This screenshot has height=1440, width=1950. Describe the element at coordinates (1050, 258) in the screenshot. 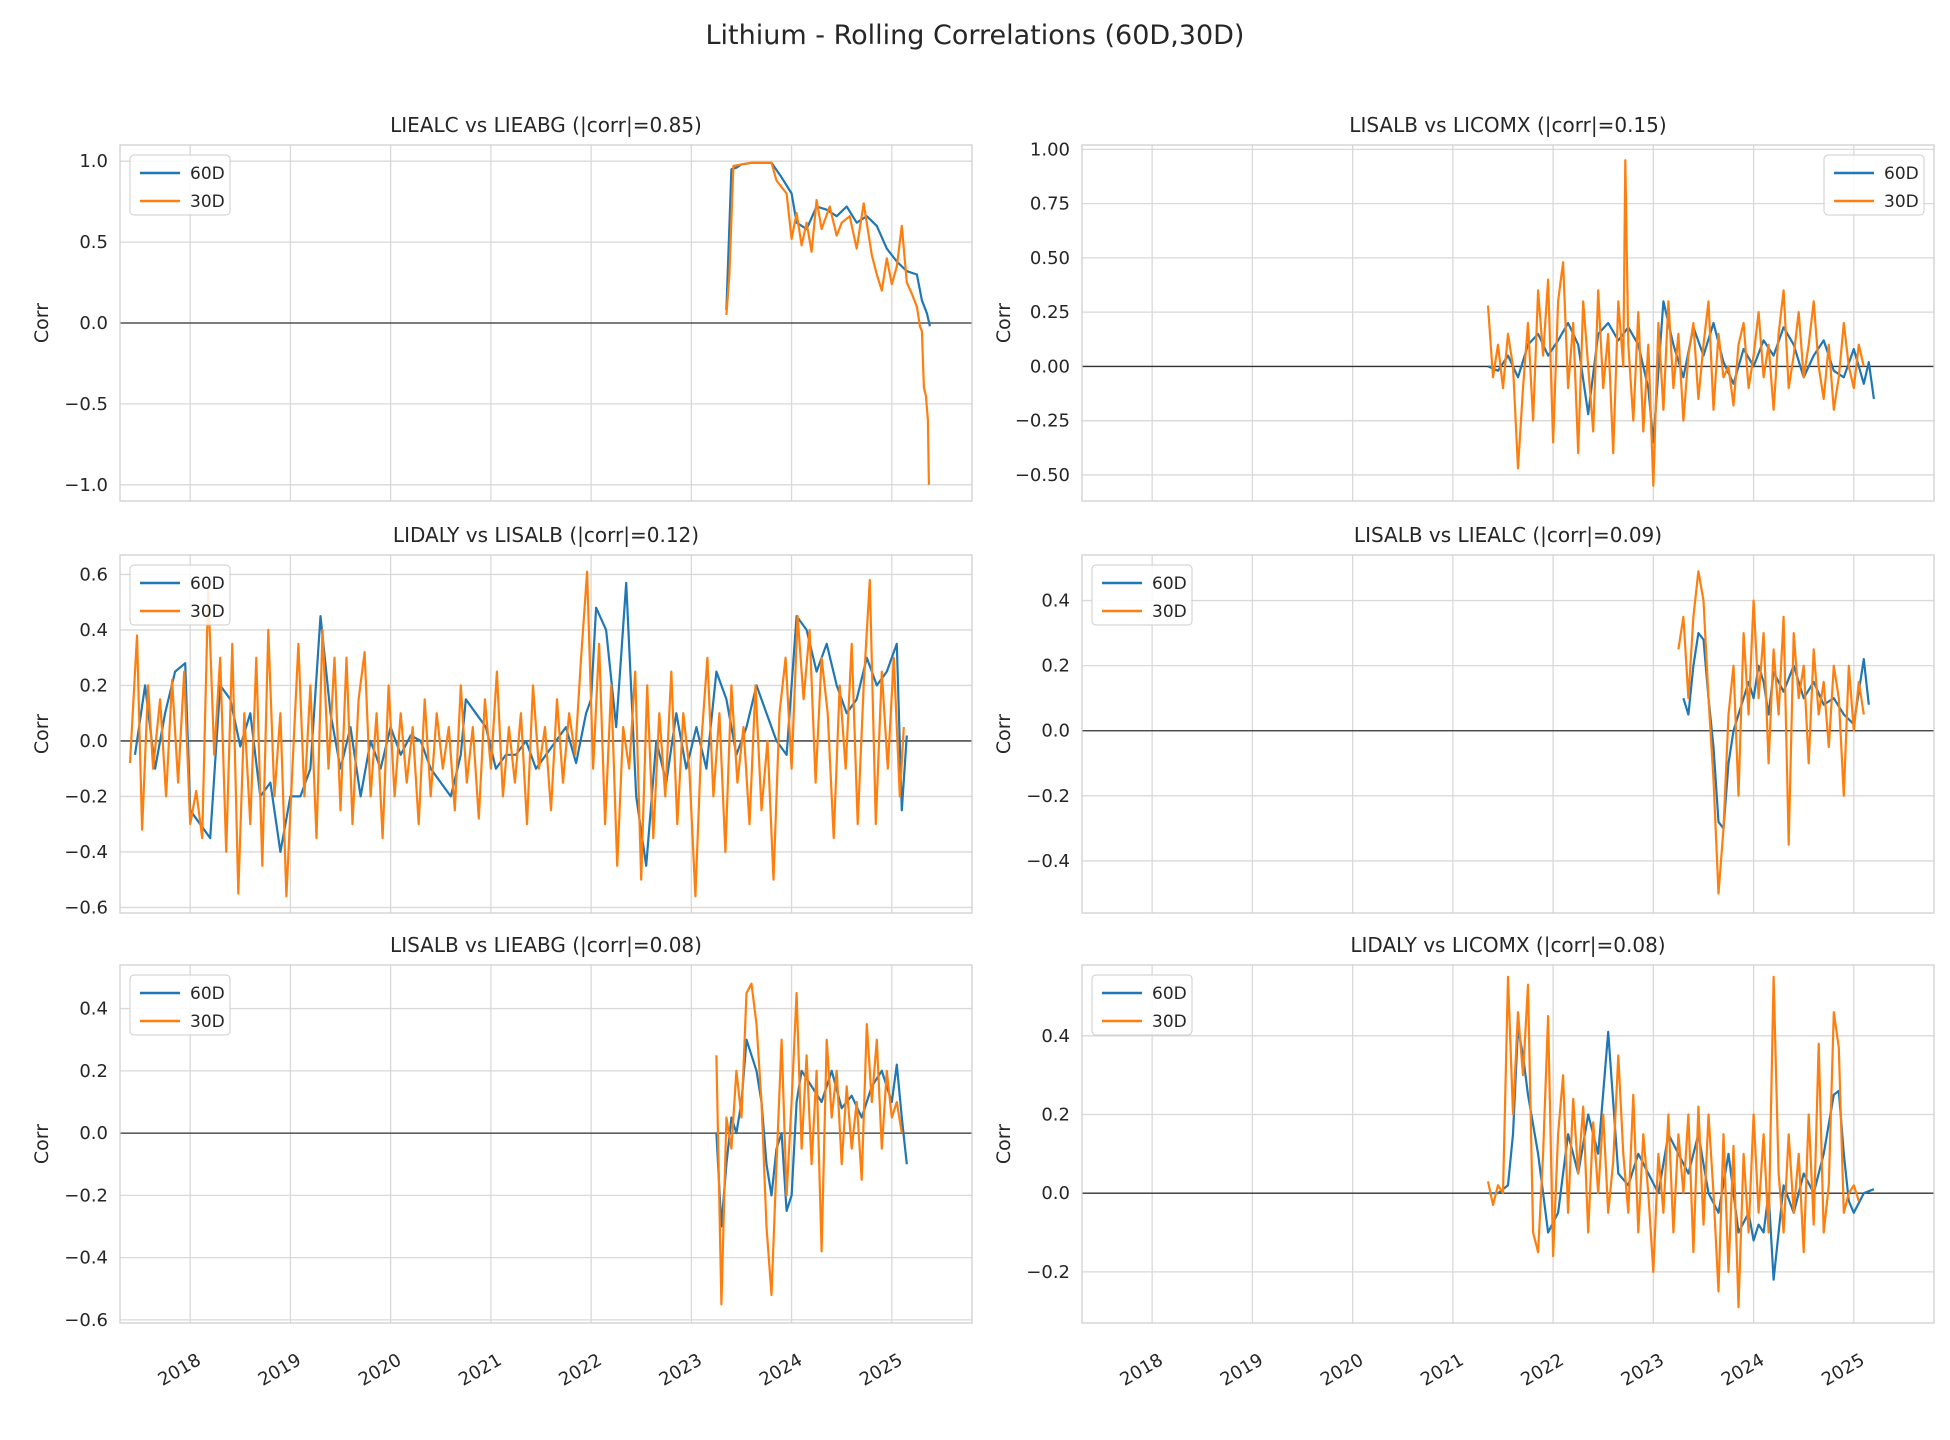

I see `y-tick-label: 0.50` at that location.